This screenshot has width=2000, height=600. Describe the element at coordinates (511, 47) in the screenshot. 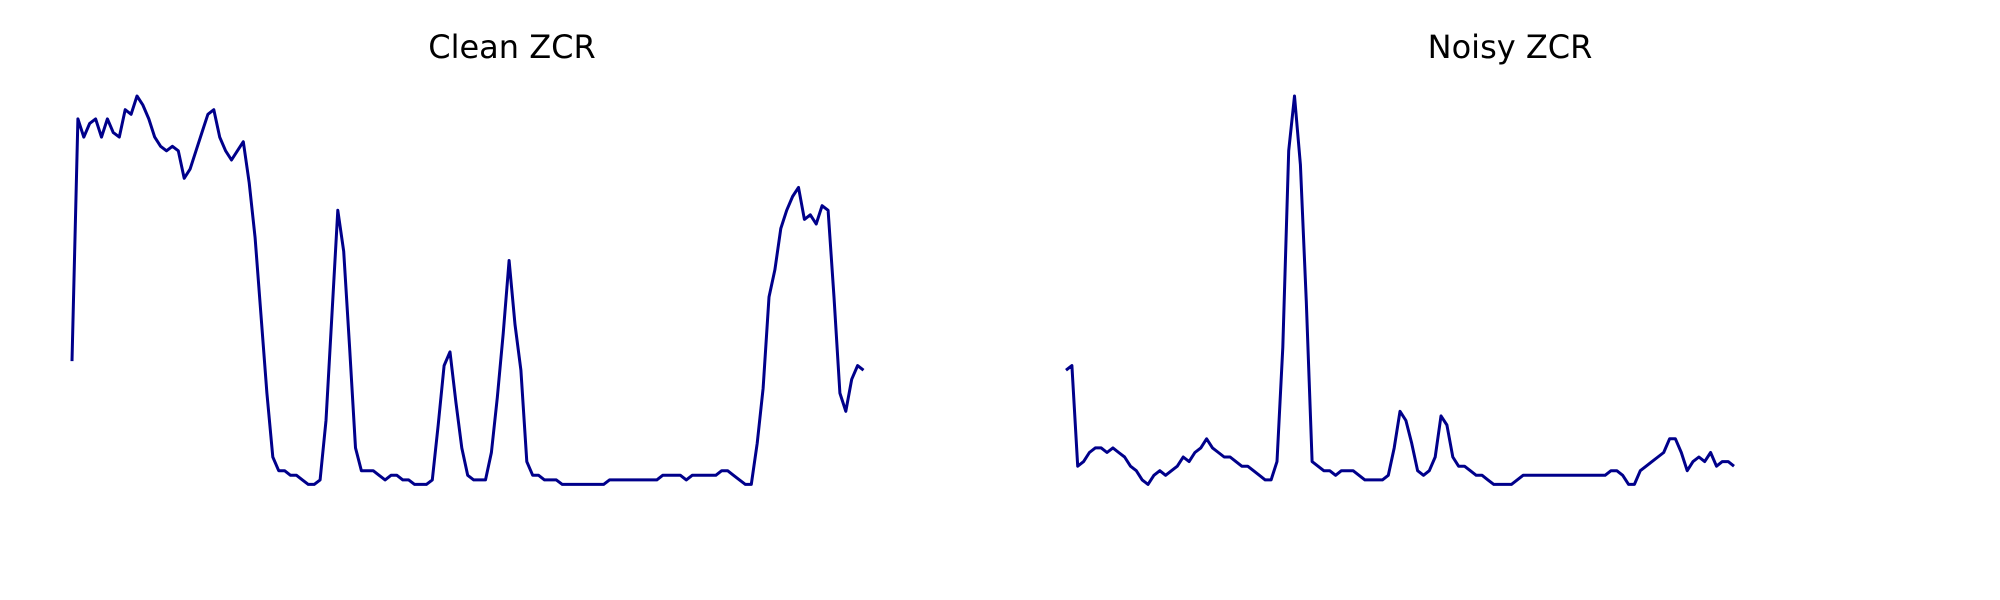

I see `chart-title: Clean ZCR` at that location.